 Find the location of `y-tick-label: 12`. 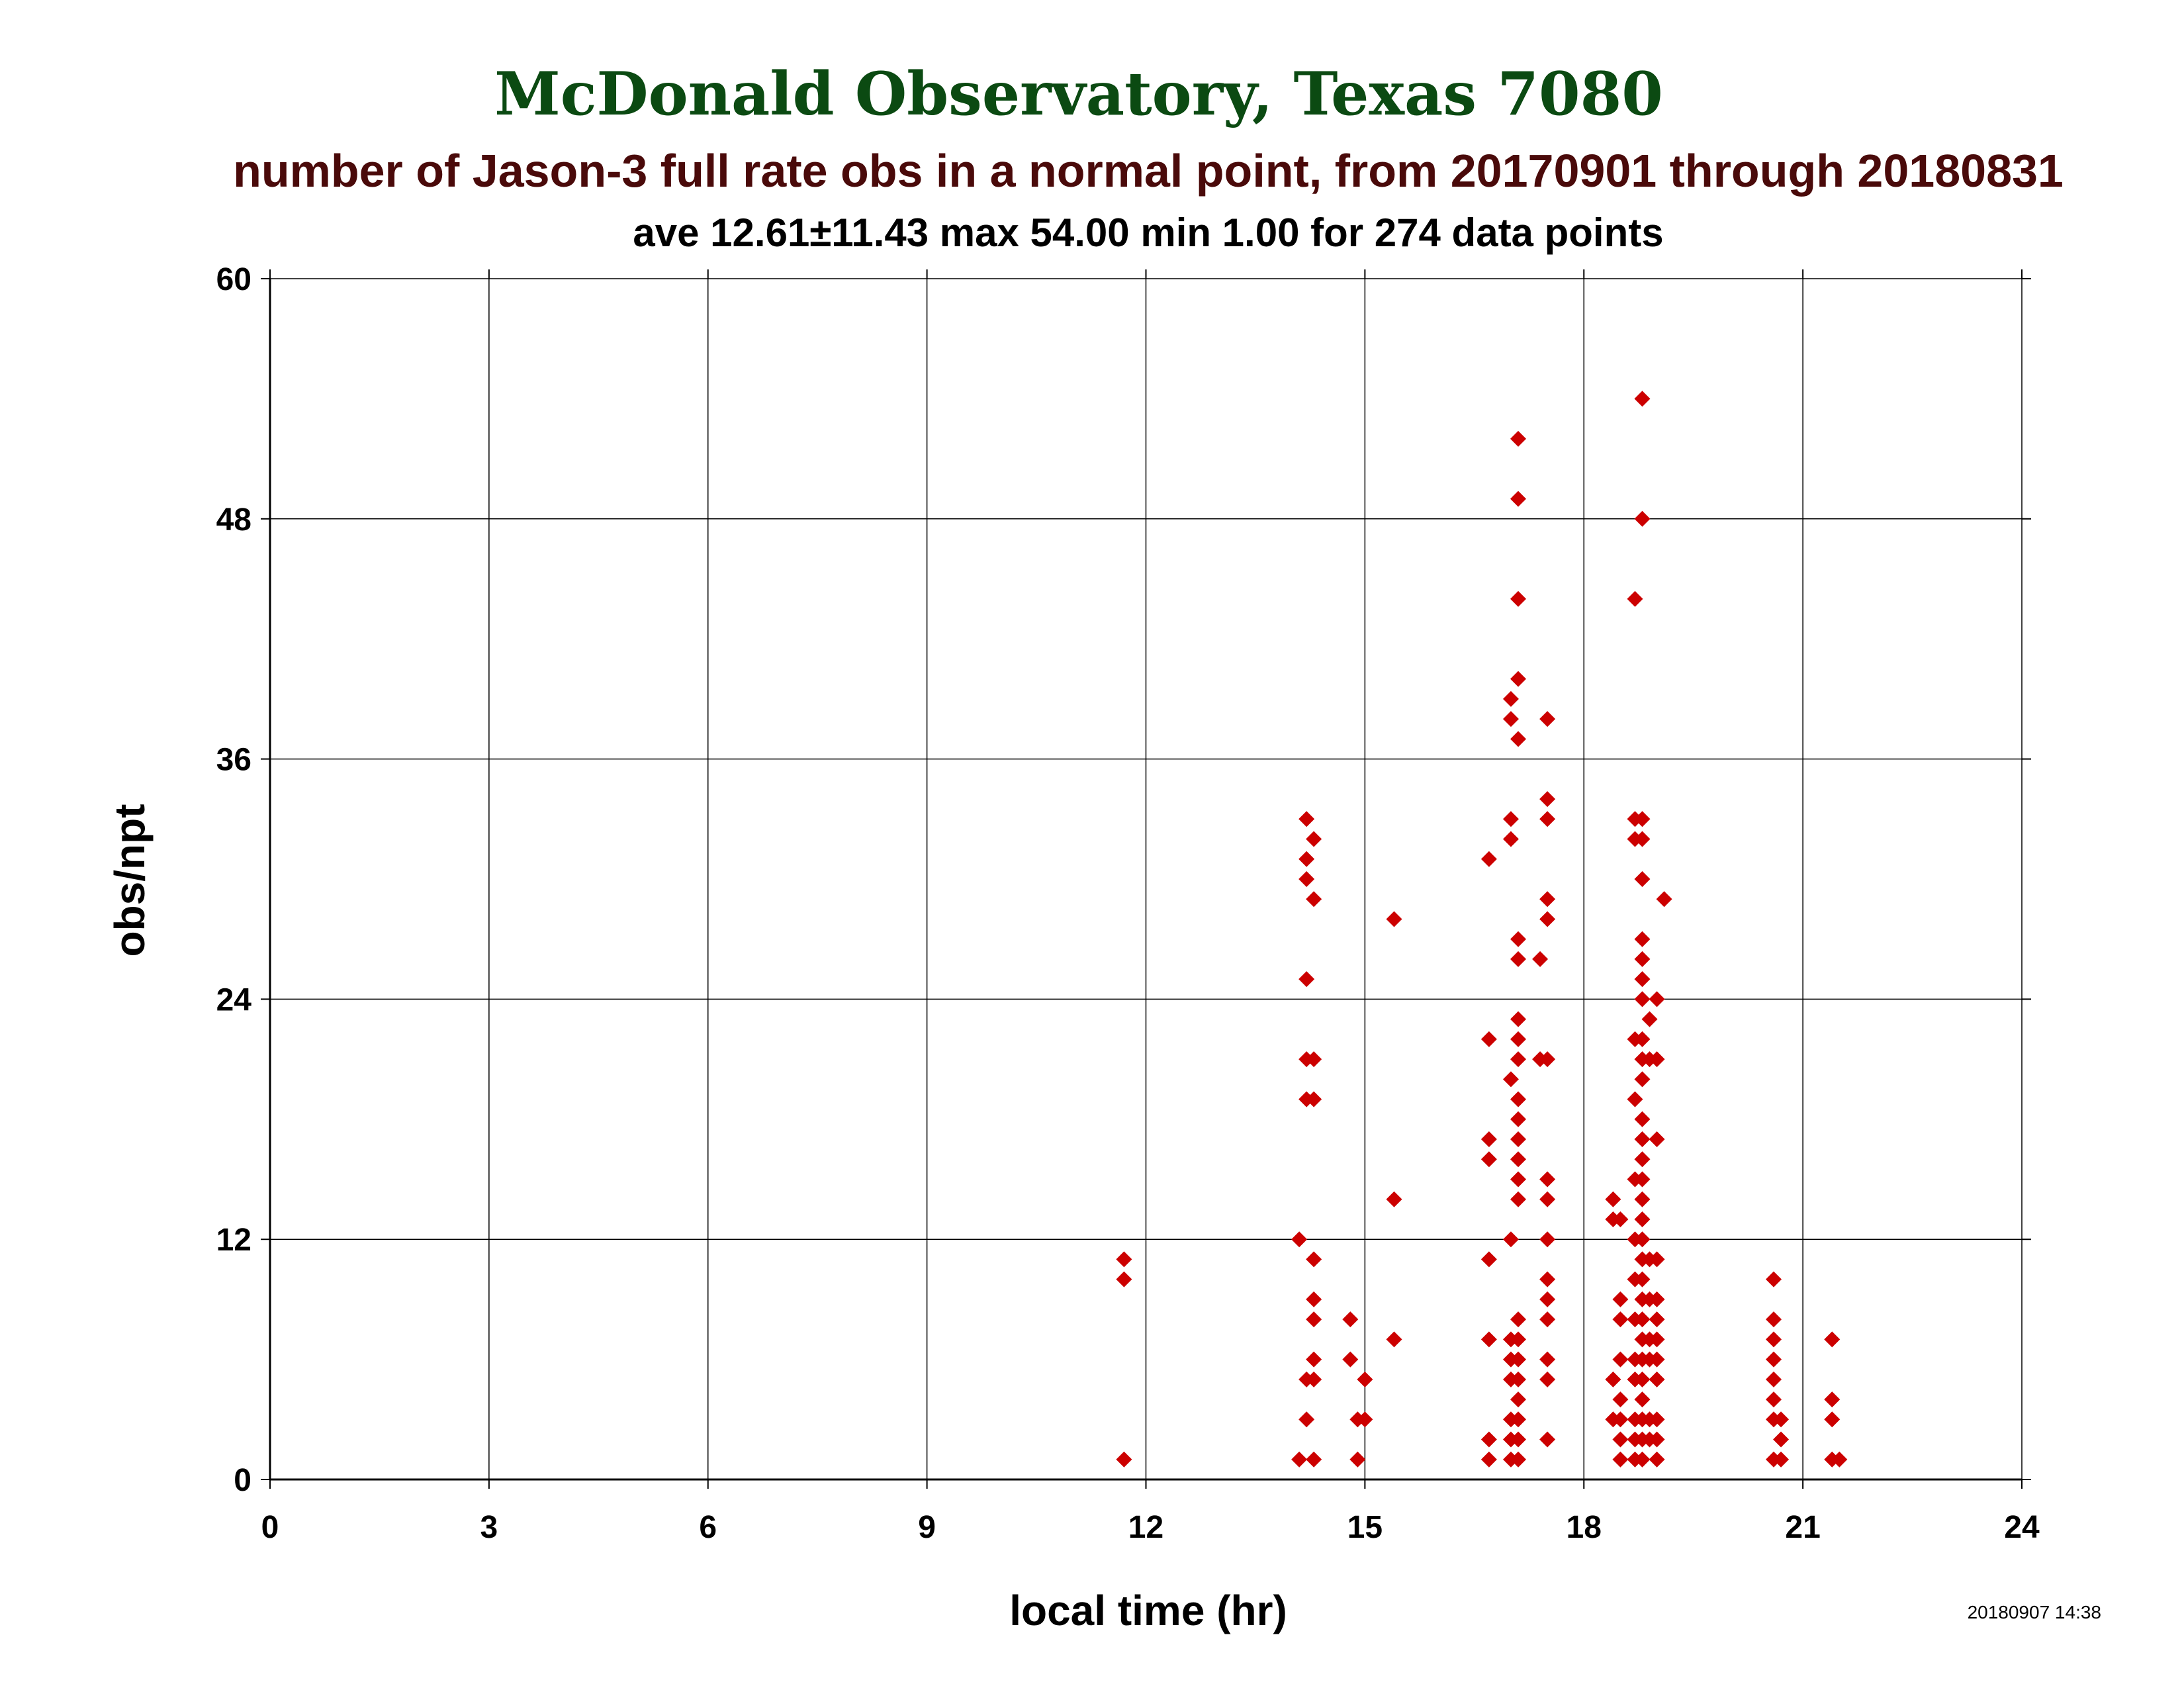

y-tick-label: 12 is located at coordinates (234, 1240).